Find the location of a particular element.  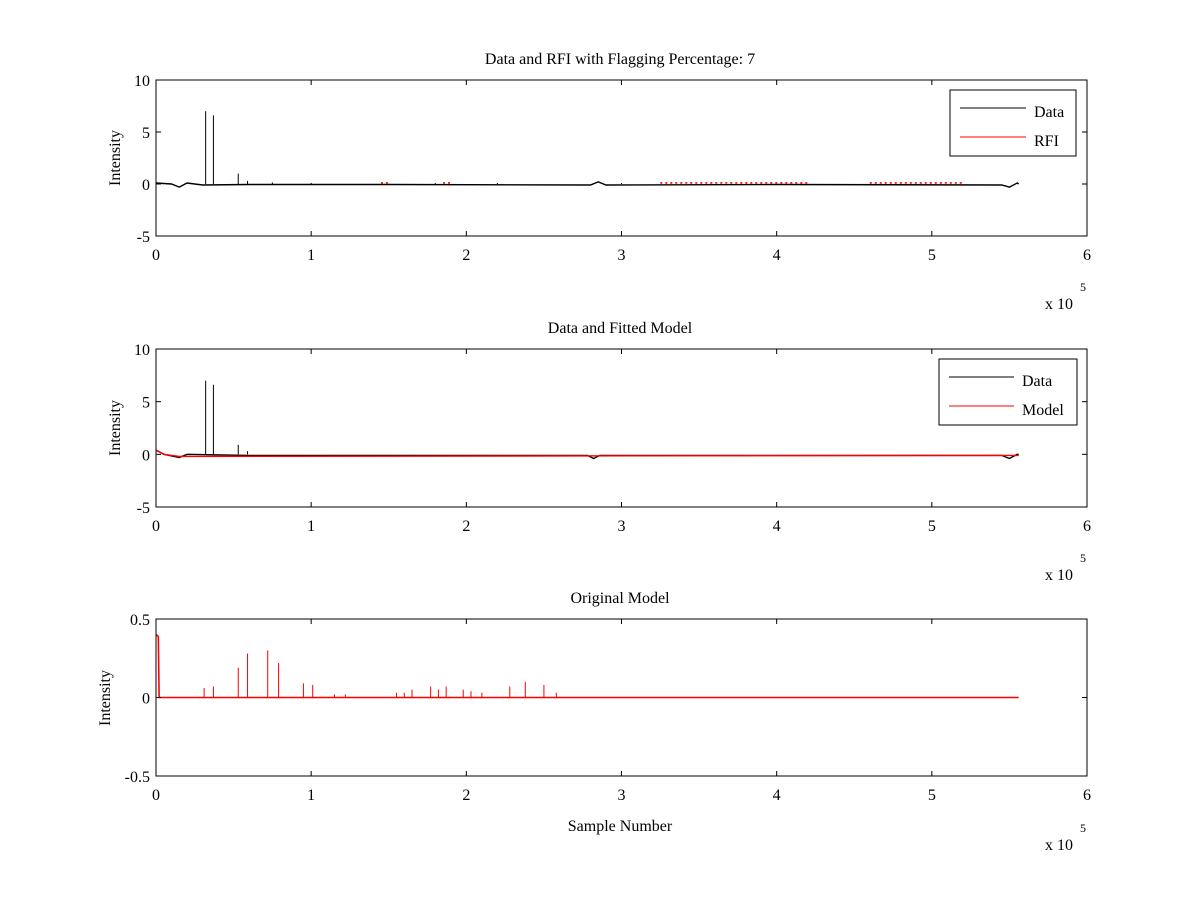

plot-3-title: Original Model is located at coordinates (620, 598).